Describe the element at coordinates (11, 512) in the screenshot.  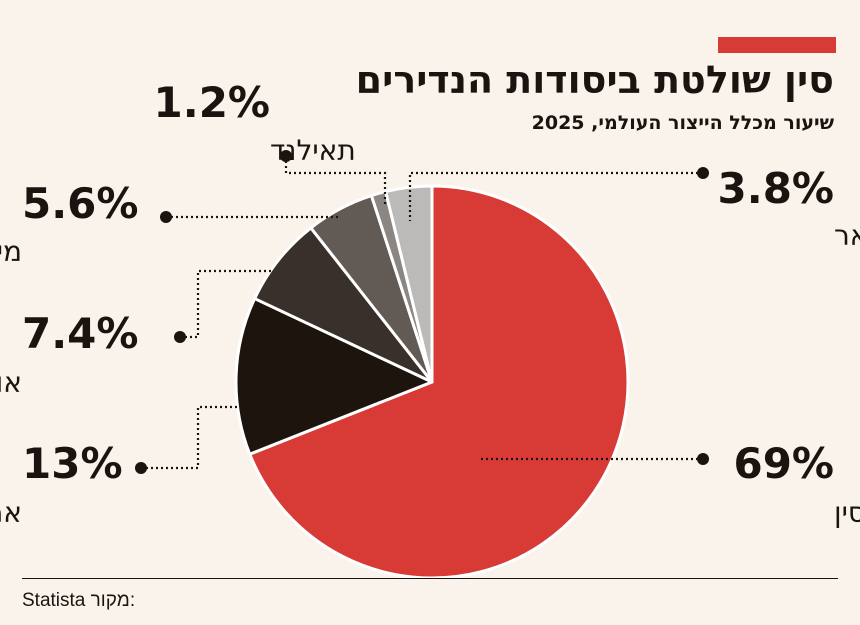
I see `slice-category-label-1: ארה״ב` at that location.